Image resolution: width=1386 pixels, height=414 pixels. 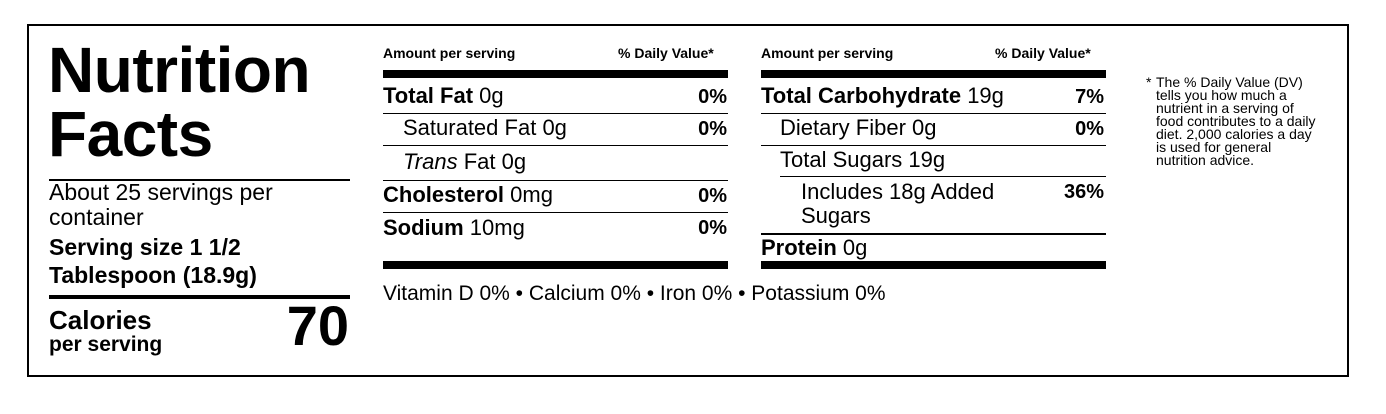 I want to click on dv-dietary-fiber: 0%, so click(x=1089, y=129).